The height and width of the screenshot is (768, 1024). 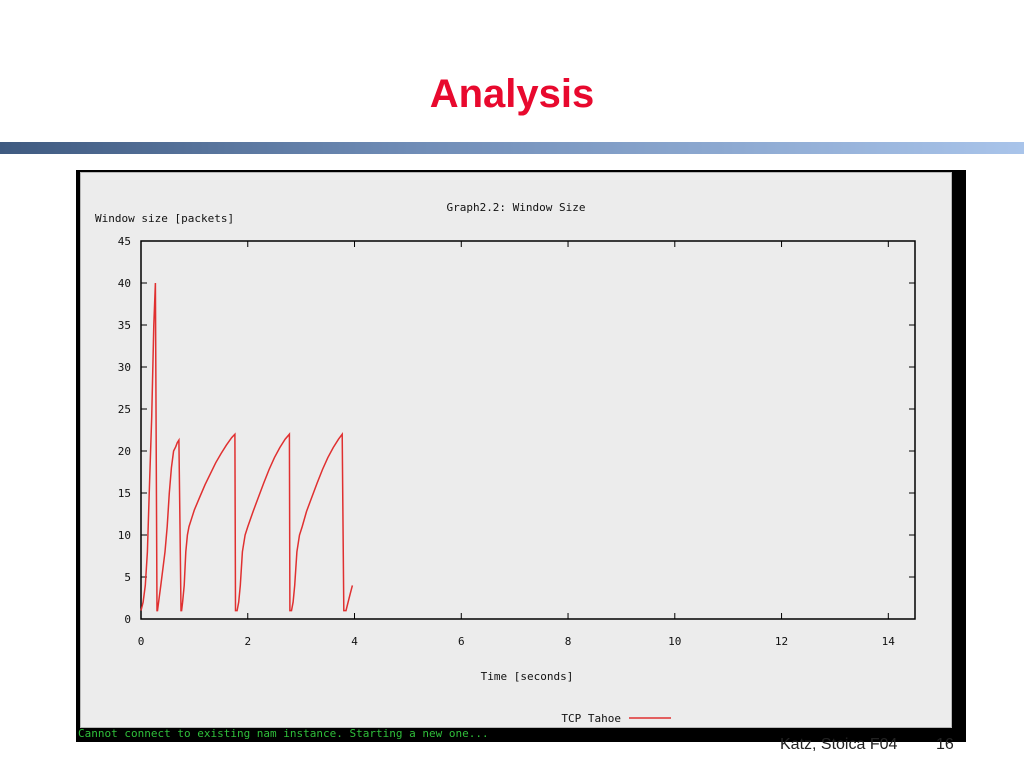 I want to click on x-tick-label: 0, so click(x=141, y=641).